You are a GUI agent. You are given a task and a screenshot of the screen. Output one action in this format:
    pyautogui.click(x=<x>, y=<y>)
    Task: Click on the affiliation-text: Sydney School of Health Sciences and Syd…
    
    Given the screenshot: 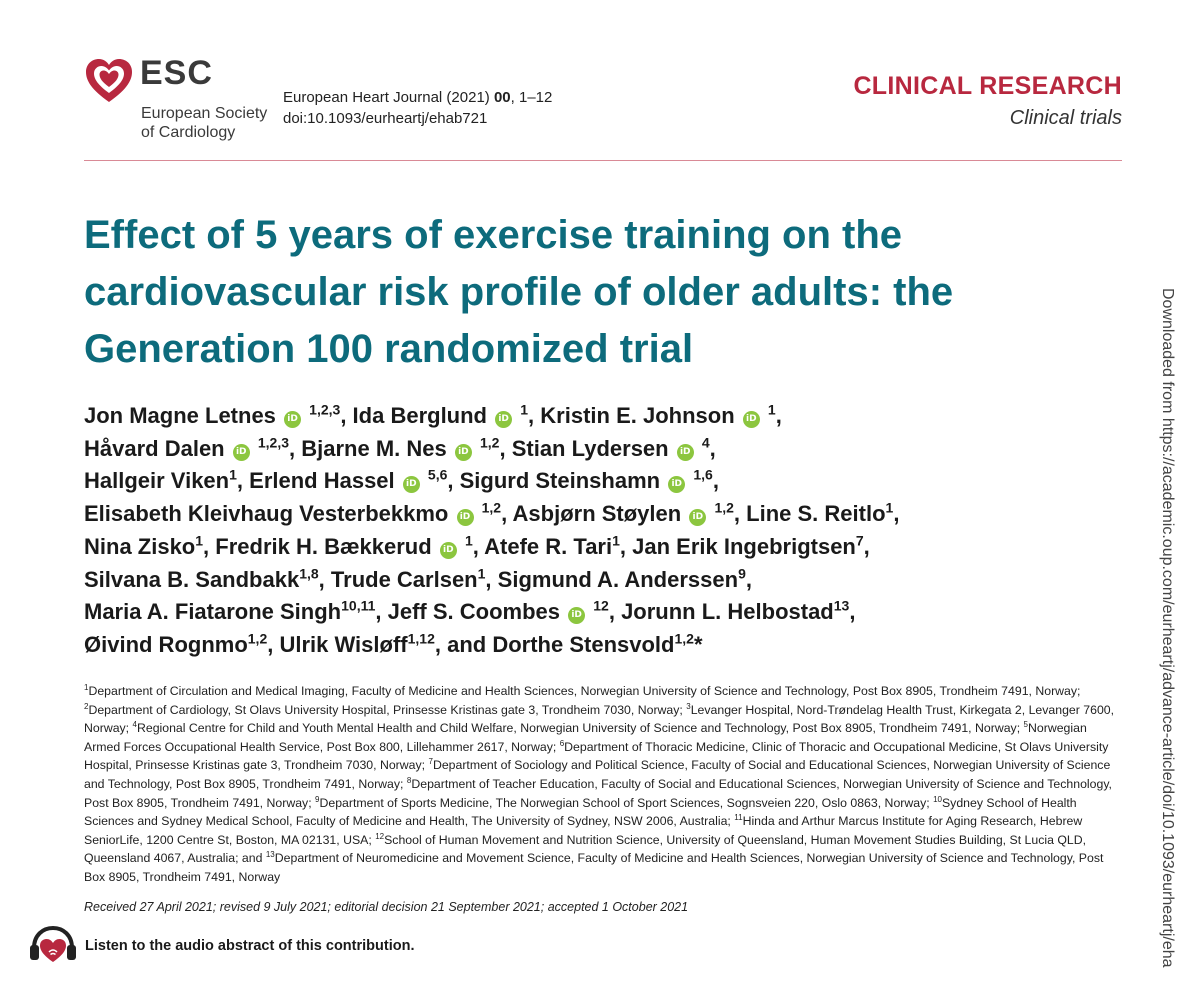 What is the action you would take?
    pyautogui.click(x=580, y=812)
    